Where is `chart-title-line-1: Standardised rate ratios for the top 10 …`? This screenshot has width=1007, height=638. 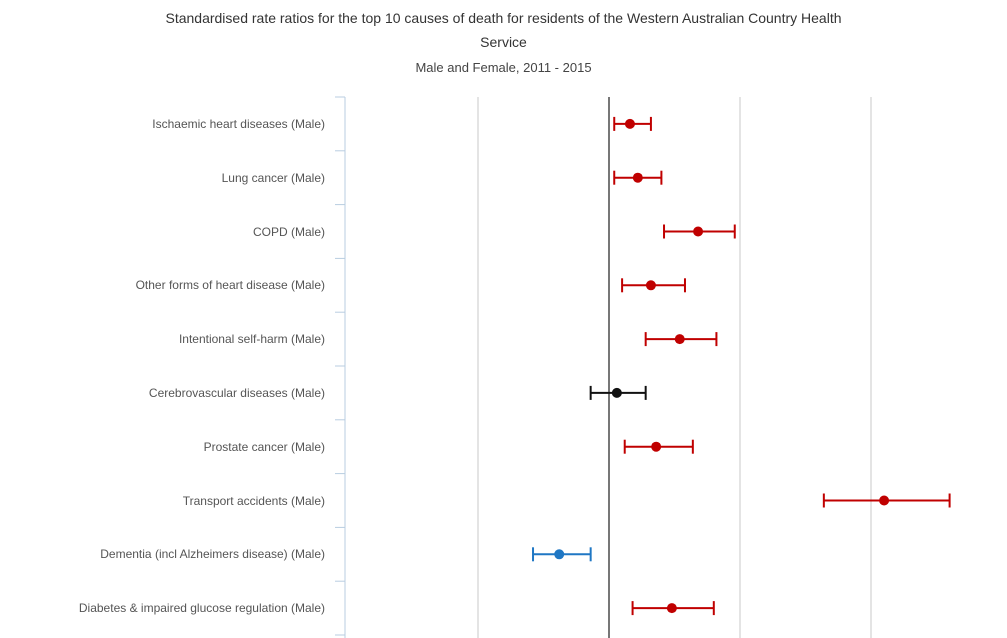
chart-title-line-1: Standardised rate ratios for the top 10 … is located at coordinates (503, 18).